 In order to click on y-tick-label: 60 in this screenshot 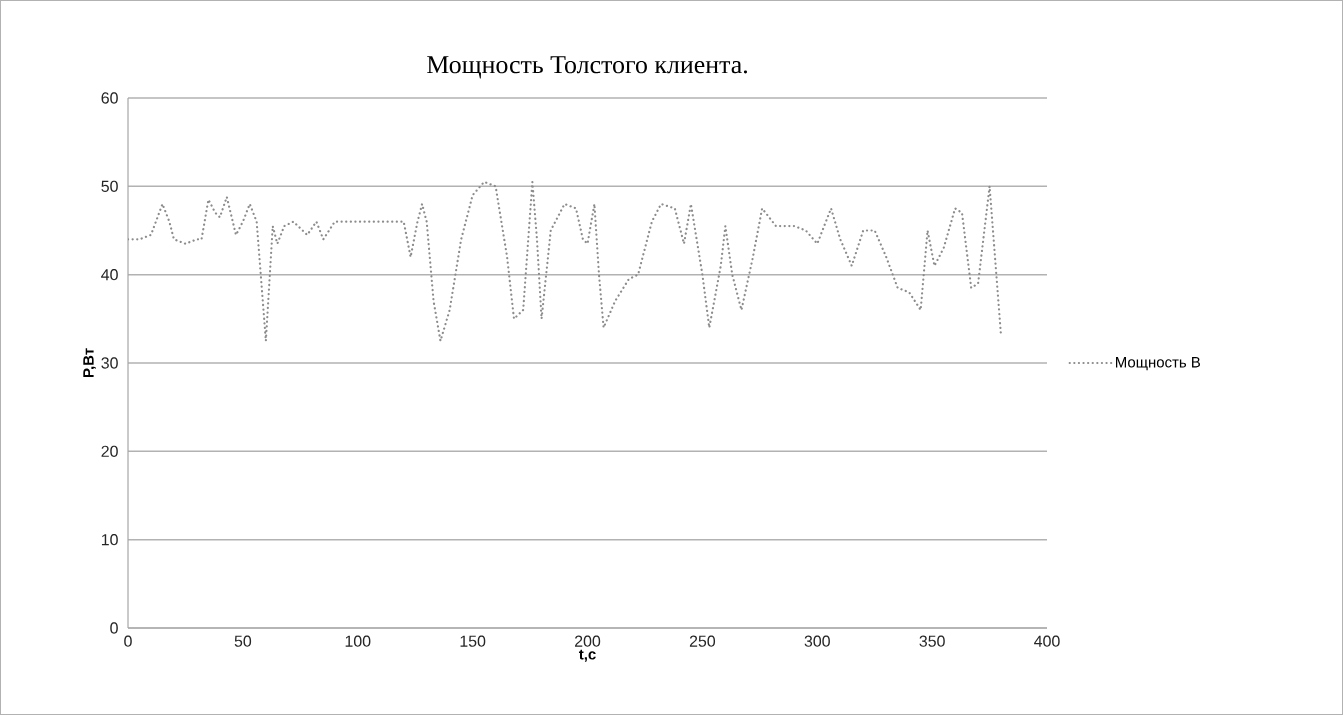, I will do `click(109, 98)`.